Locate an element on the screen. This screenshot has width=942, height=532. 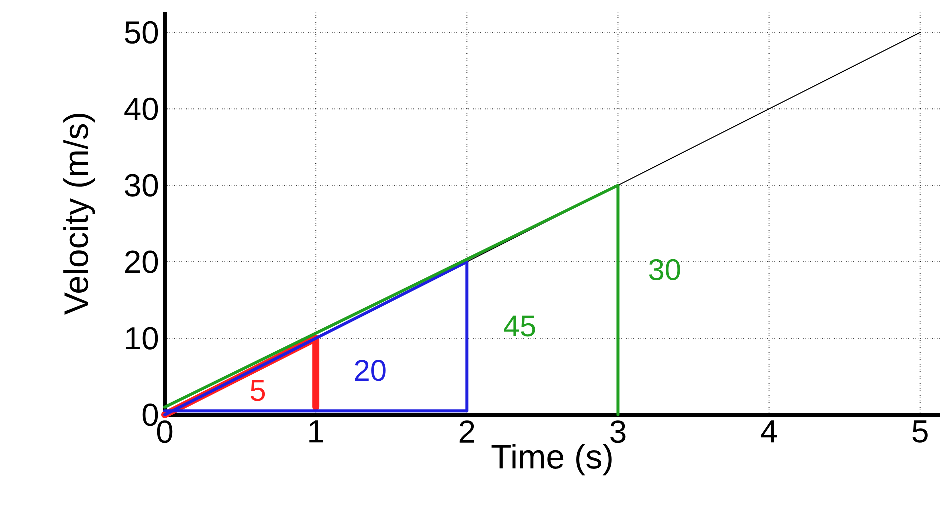
y-tick-label: 40 is located at coordinates (141, 109).